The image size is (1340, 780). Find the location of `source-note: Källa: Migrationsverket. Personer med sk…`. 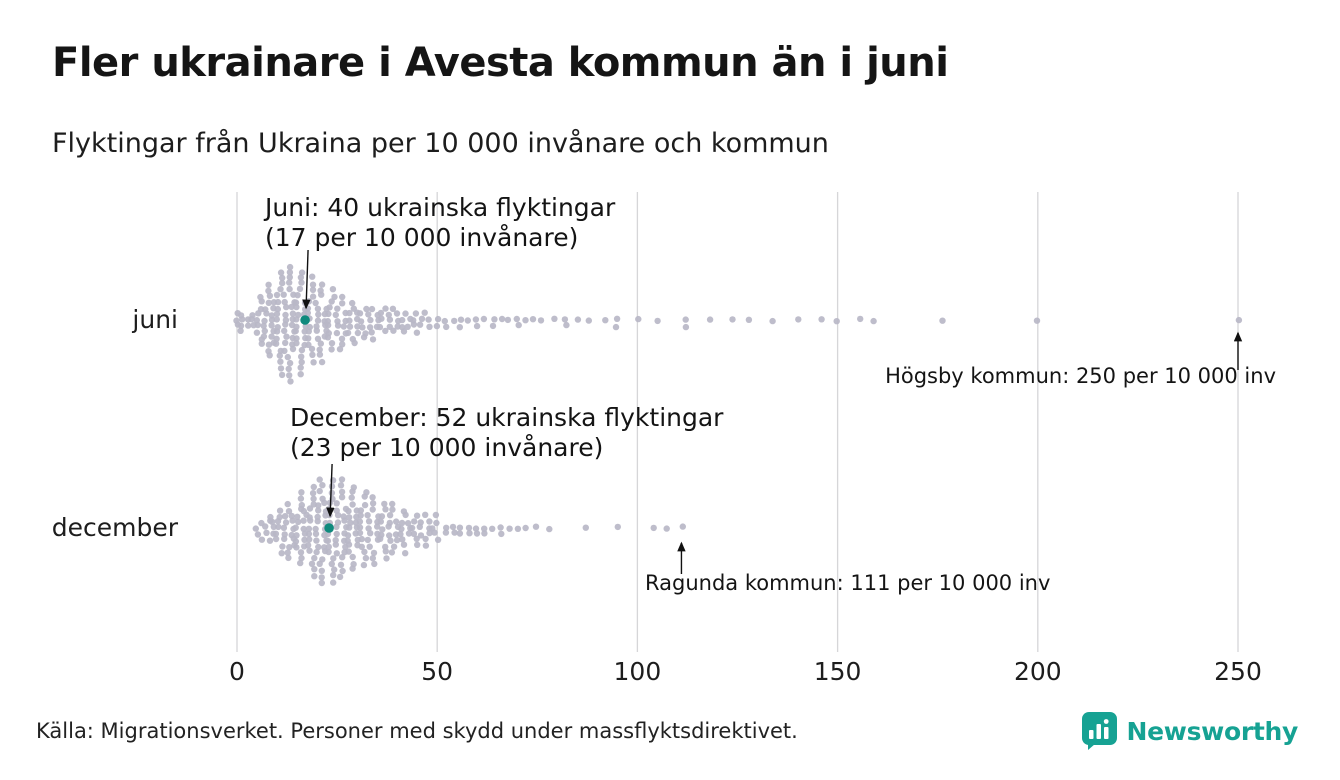

source-note: Källa: Migrationsverket. Personer med sk… is located at coordinates (417, 731).